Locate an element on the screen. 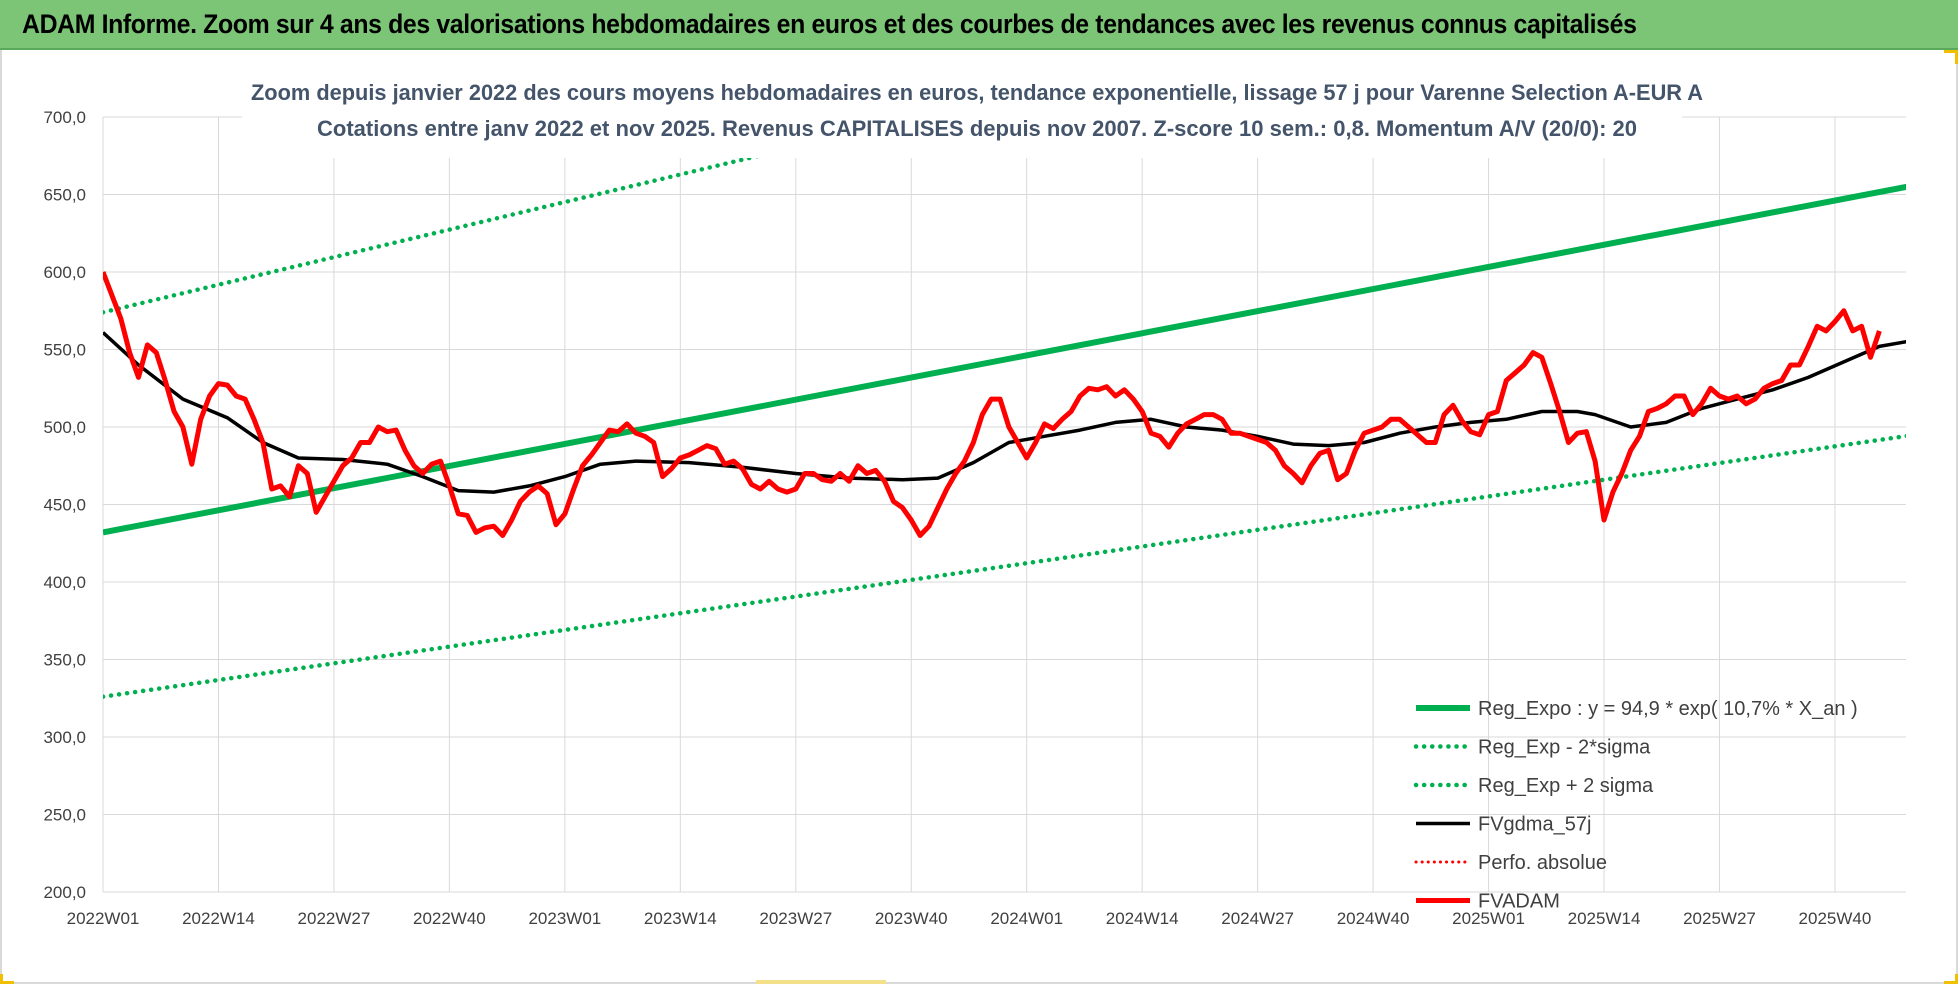 This screenshot has height=984, width=1958. y-tick-label: 700,0 is located at coordinates (64, 117).